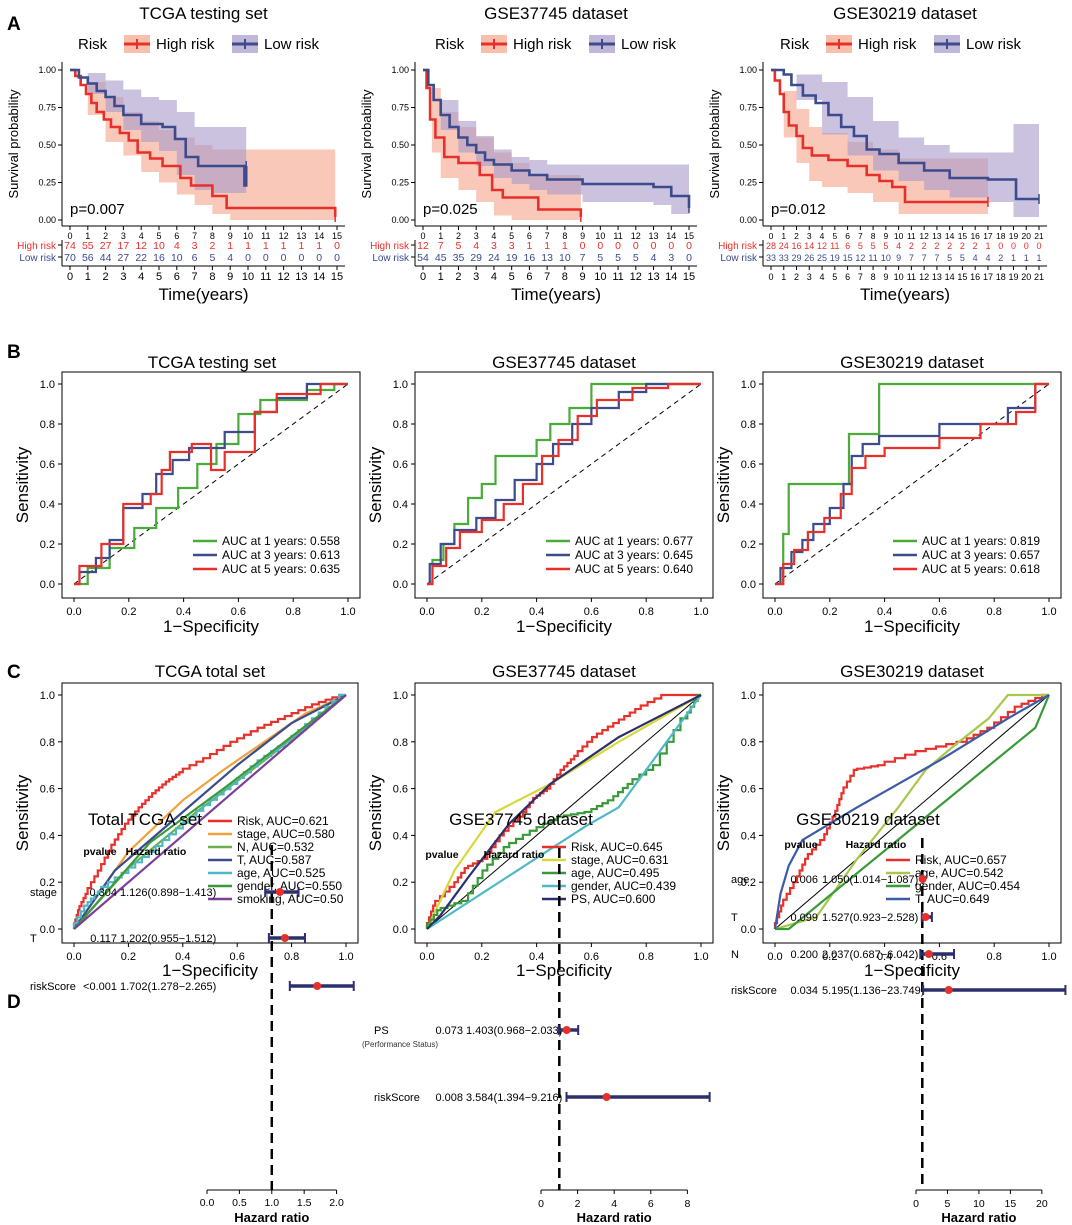 This screenshot has width=1072, height=1225. What do you see at coordinates (634, 541) in the screenshot?
I see `legend-label: AUC at 1 years: 0.677` at bounding box center [634, 541].